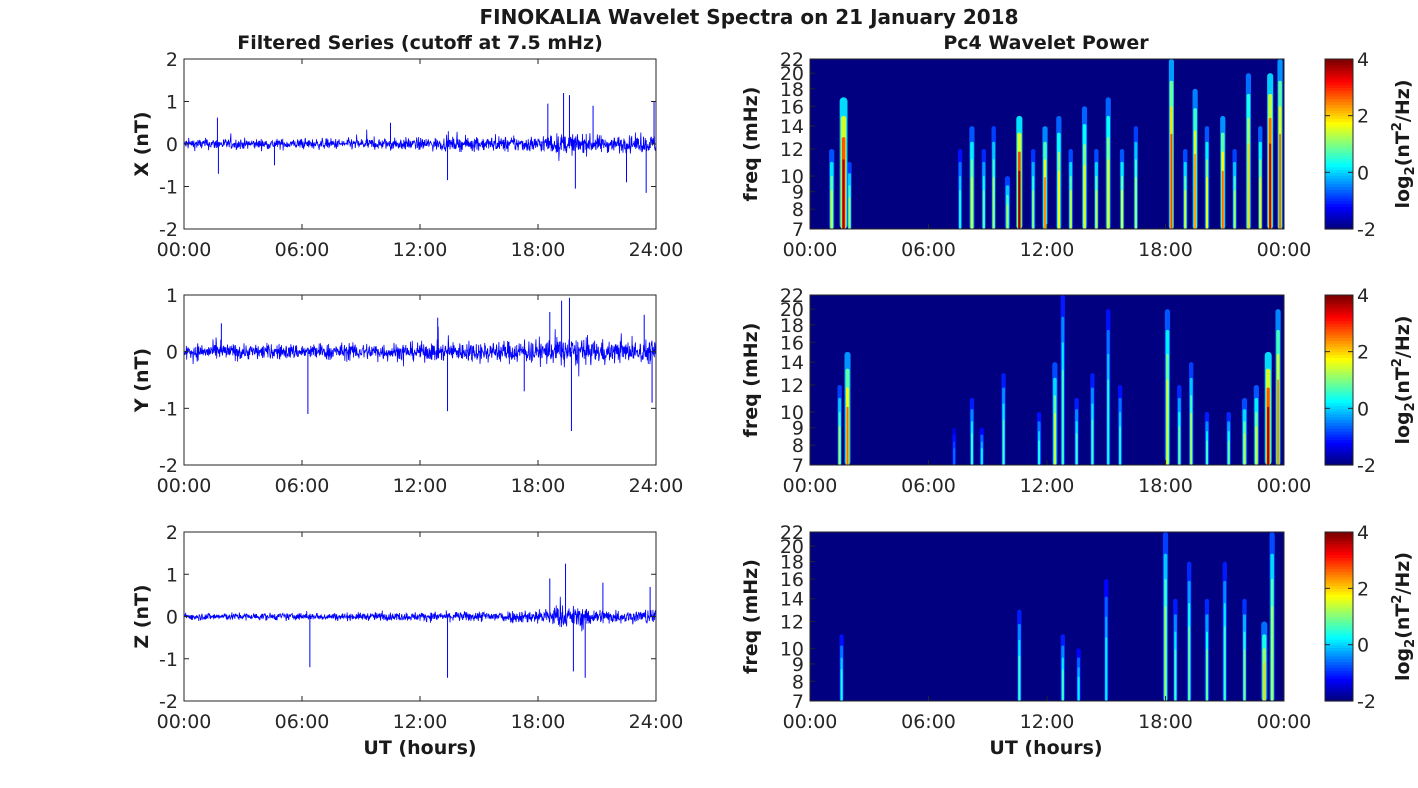 The image size is (1418, 788). What do you see at coordinates (792, 622) in the screenshot?
I see `y-tick-label: 12` at bounding box center [792, 622].